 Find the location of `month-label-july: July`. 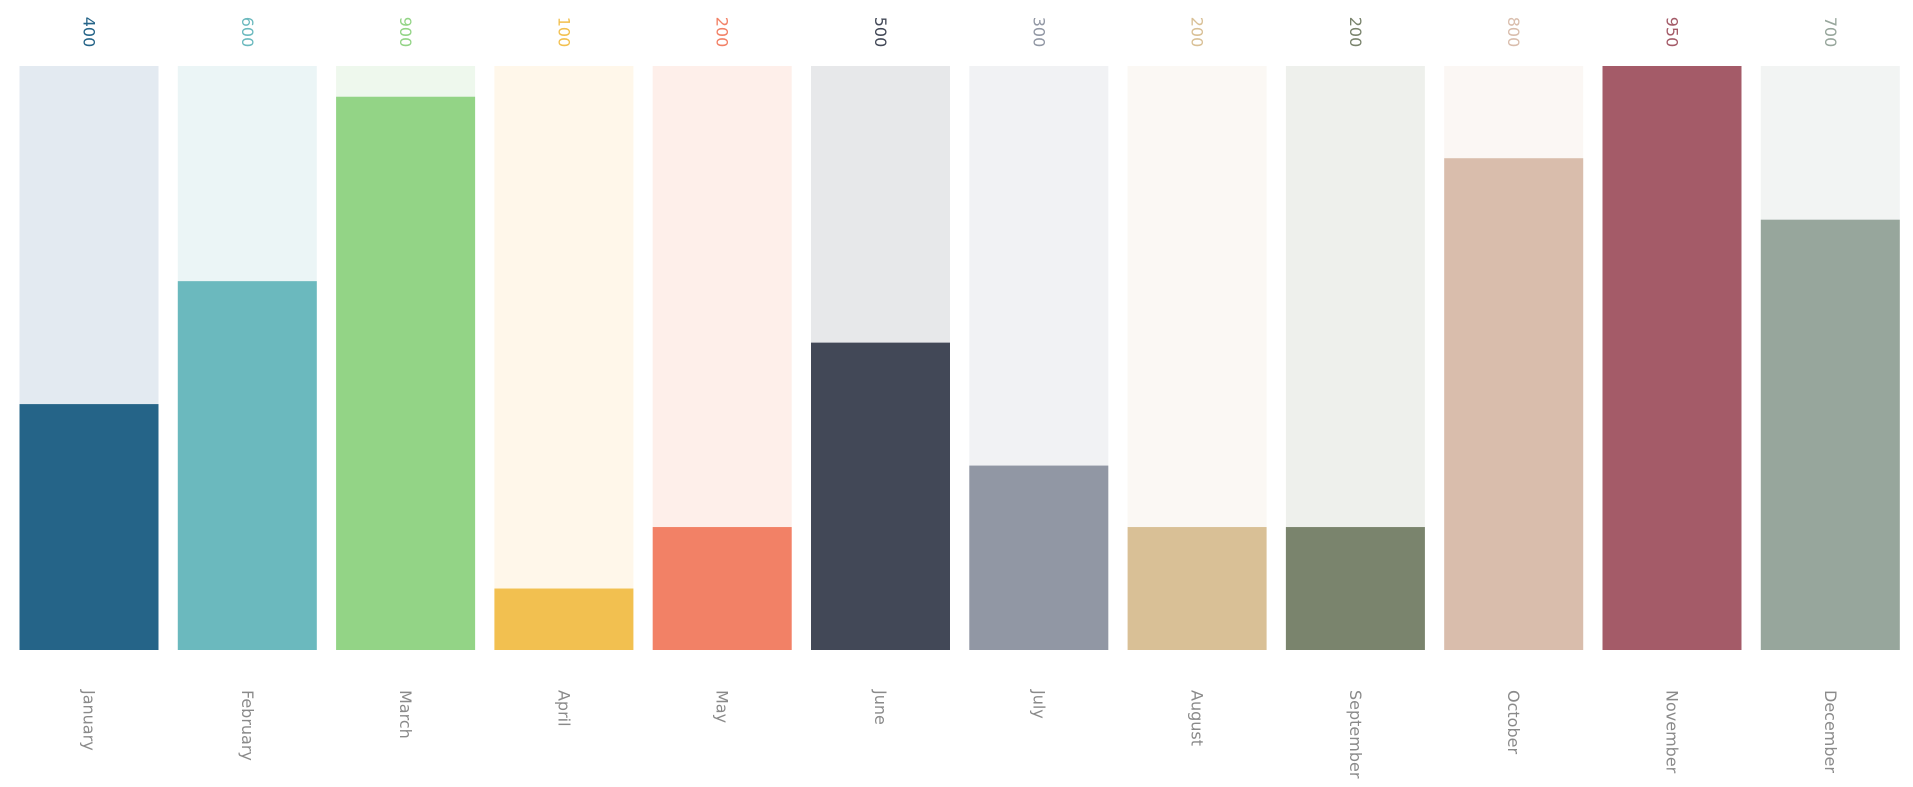

month-label-july: July is located at coordinates (1038, 704).